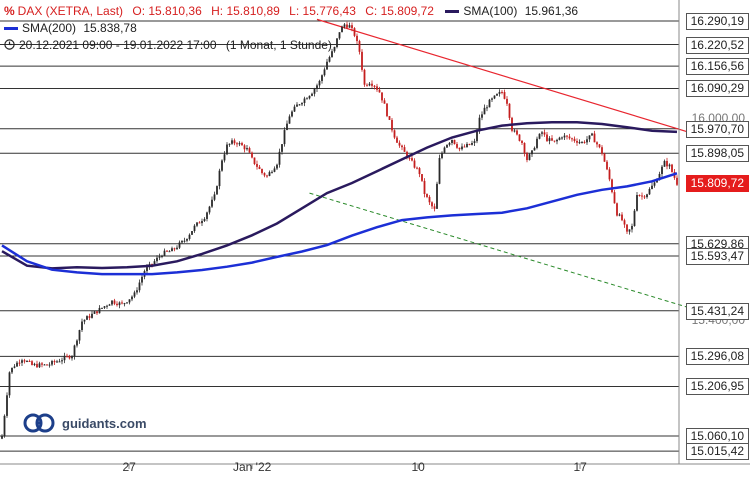  Describe the element at coordinates (717, 21) in the screenshot. I see `price-level-label: 16.290,19` at that location.